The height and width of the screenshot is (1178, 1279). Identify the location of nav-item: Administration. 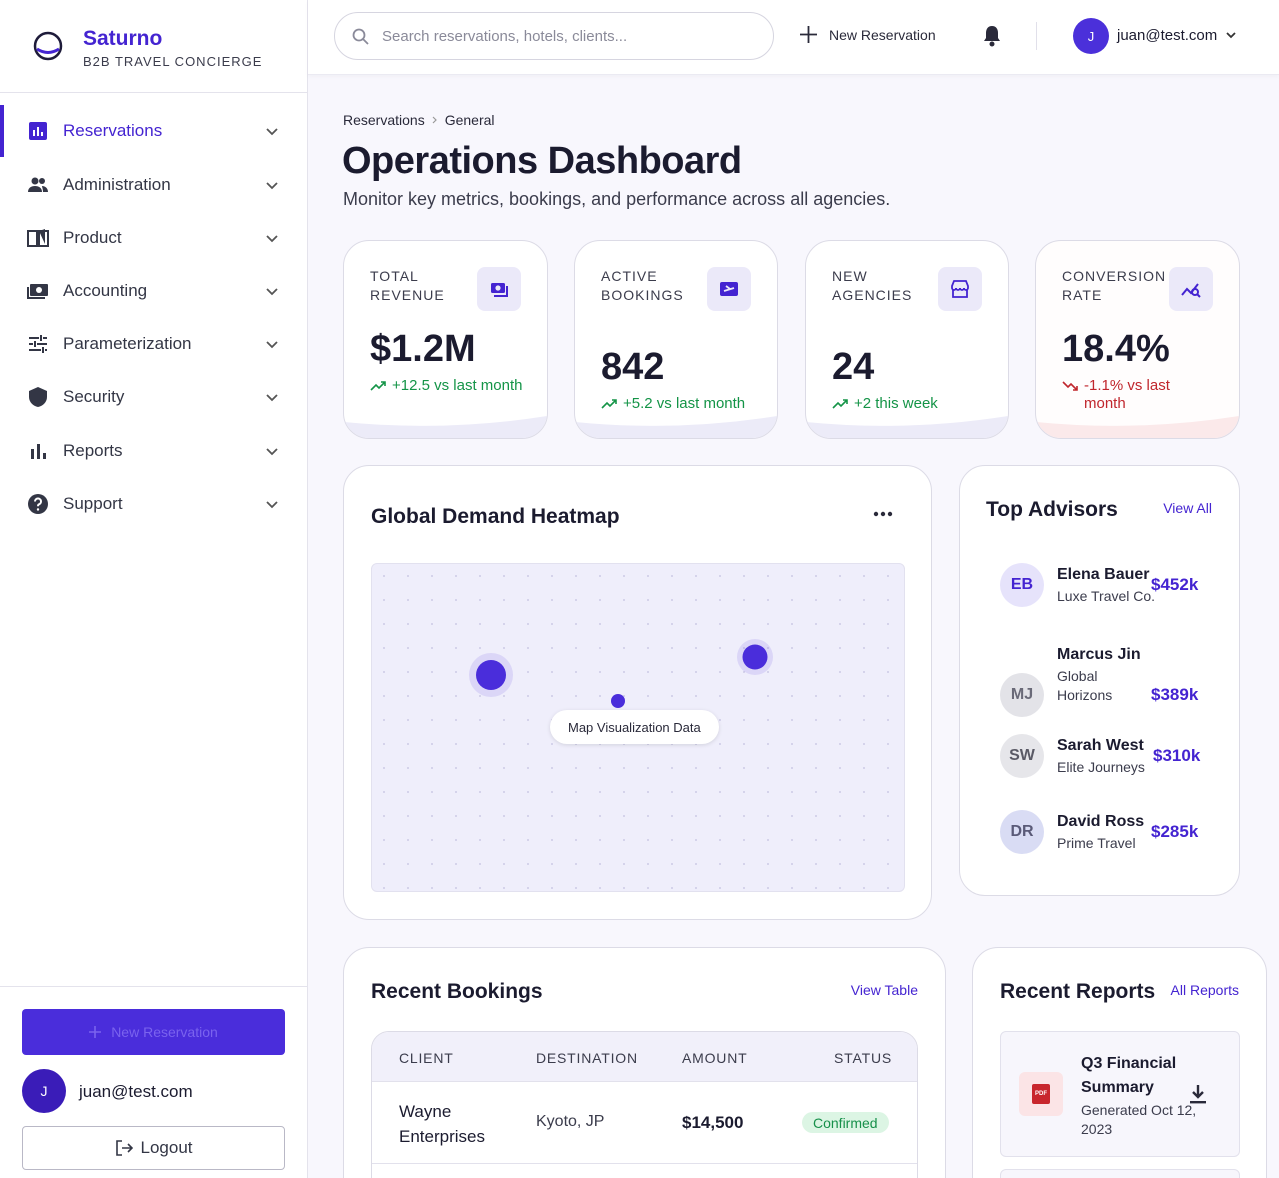
(153, 185).